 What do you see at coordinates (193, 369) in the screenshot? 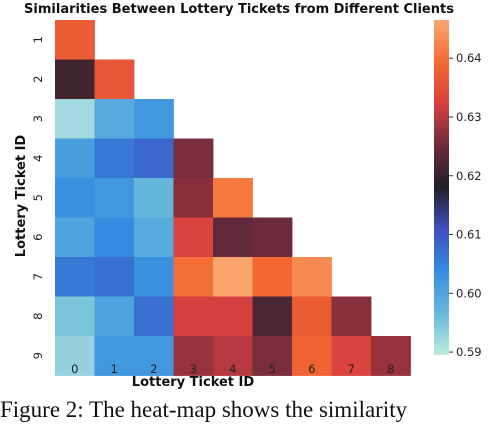
I see `x-tick-label: 3` at bounding box center [193, 369].